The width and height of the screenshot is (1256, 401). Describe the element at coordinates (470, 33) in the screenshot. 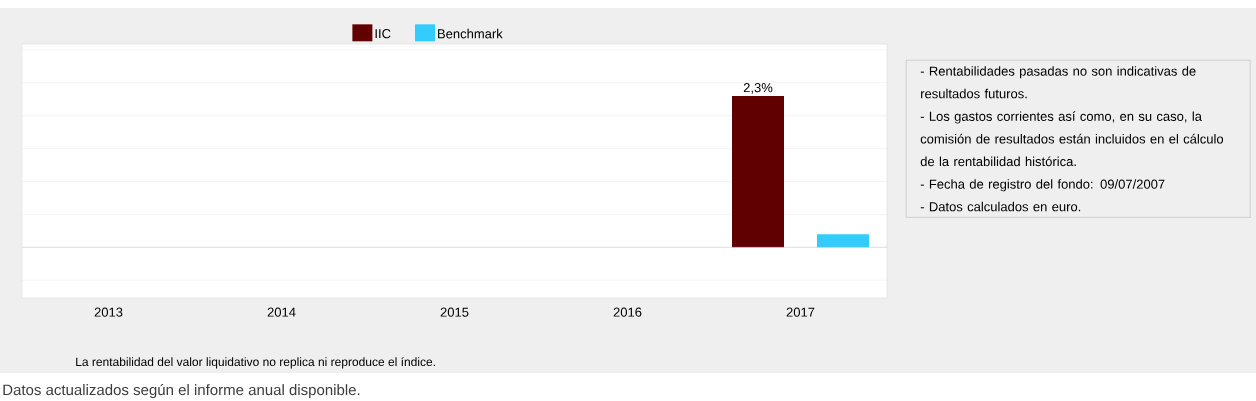

I see `legend-label: Benchmark` at that location.